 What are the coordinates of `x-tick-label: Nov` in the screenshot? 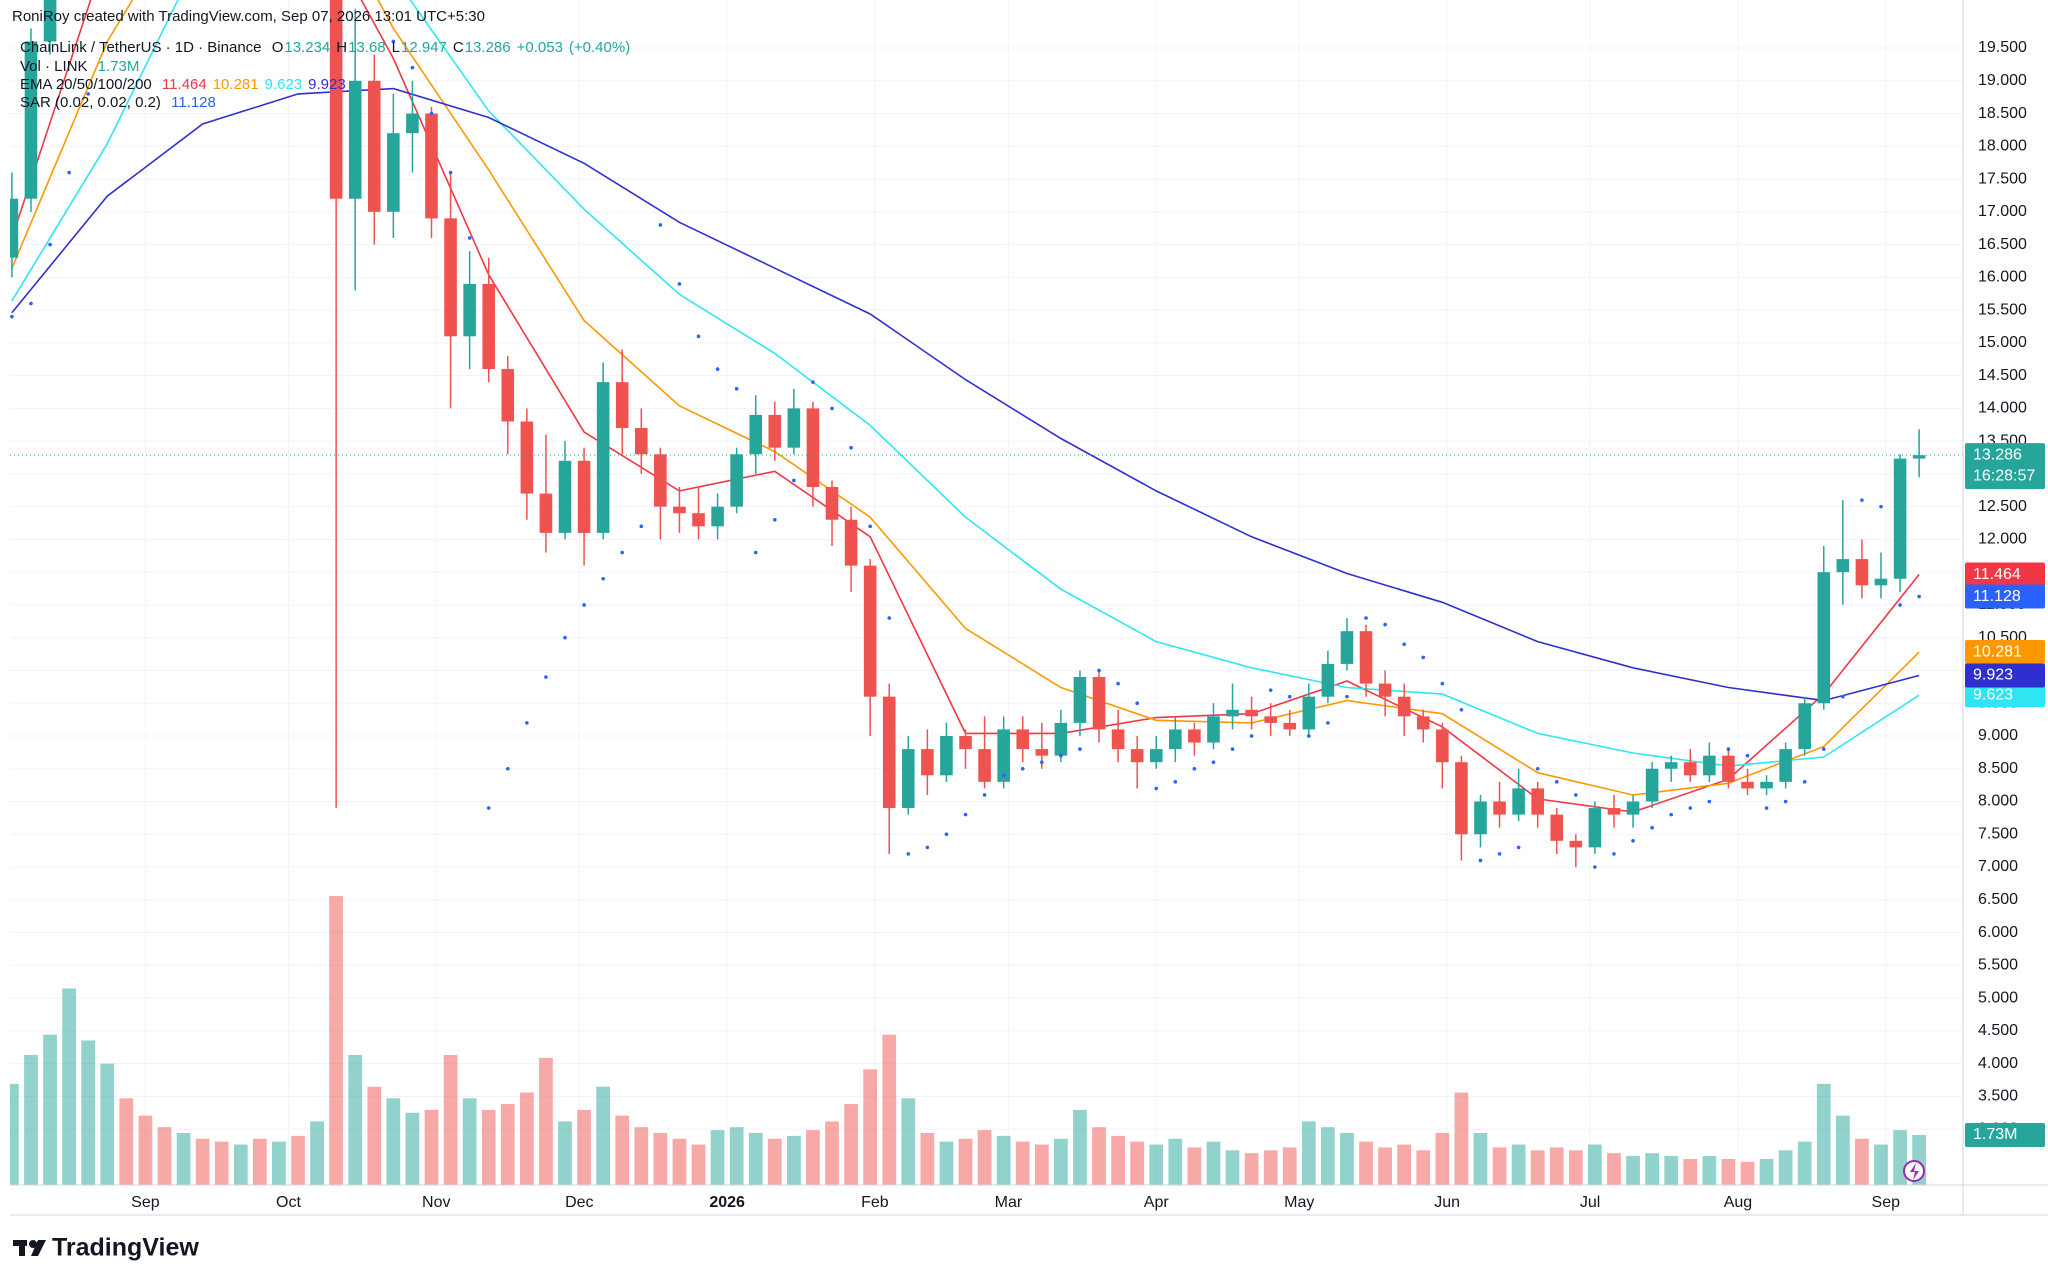 It's located at (436, 1202).